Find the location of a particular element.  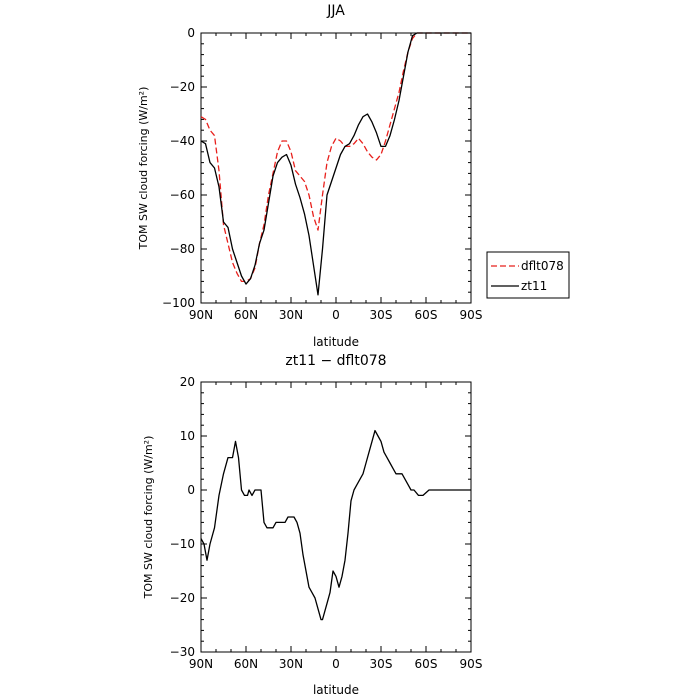

top-x-tick-label: 60N is located at coordinates (246, 315).